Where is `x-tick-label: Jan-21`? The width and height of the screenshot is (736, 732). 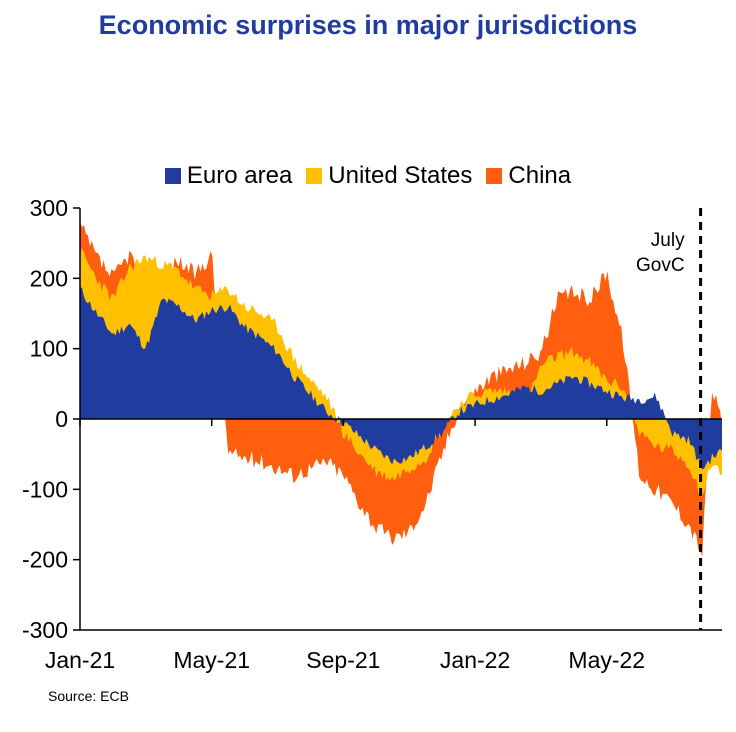
x-tick-label: Jan-21 is located at coordinates (80, 660).